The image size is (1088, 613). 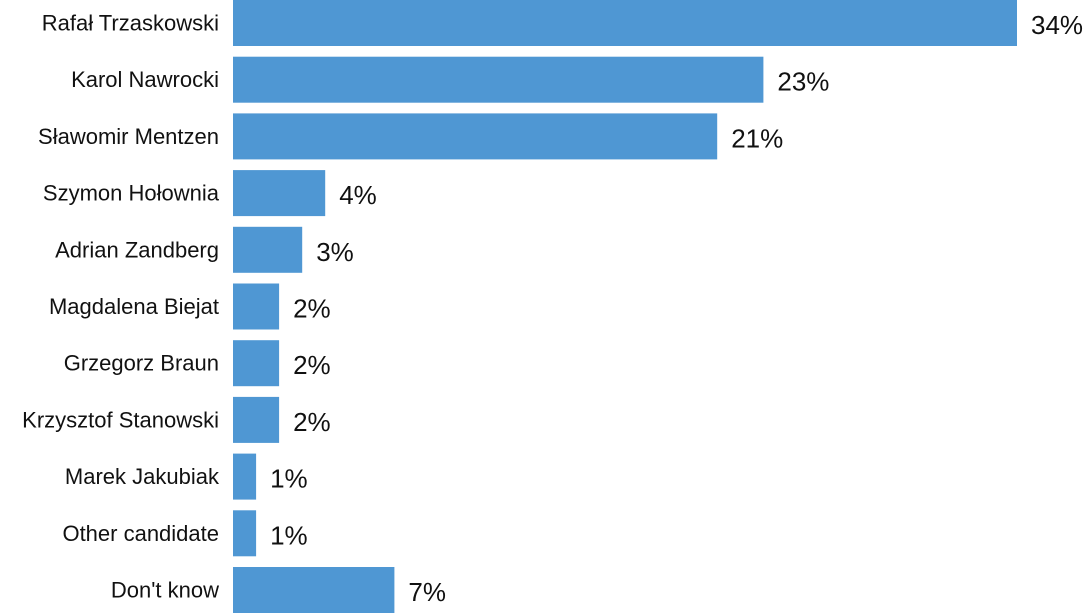 What do you see at coordinates (335, 252) in the screenshot?
I see `value-label: 3%` at bounding box center [335, 252].